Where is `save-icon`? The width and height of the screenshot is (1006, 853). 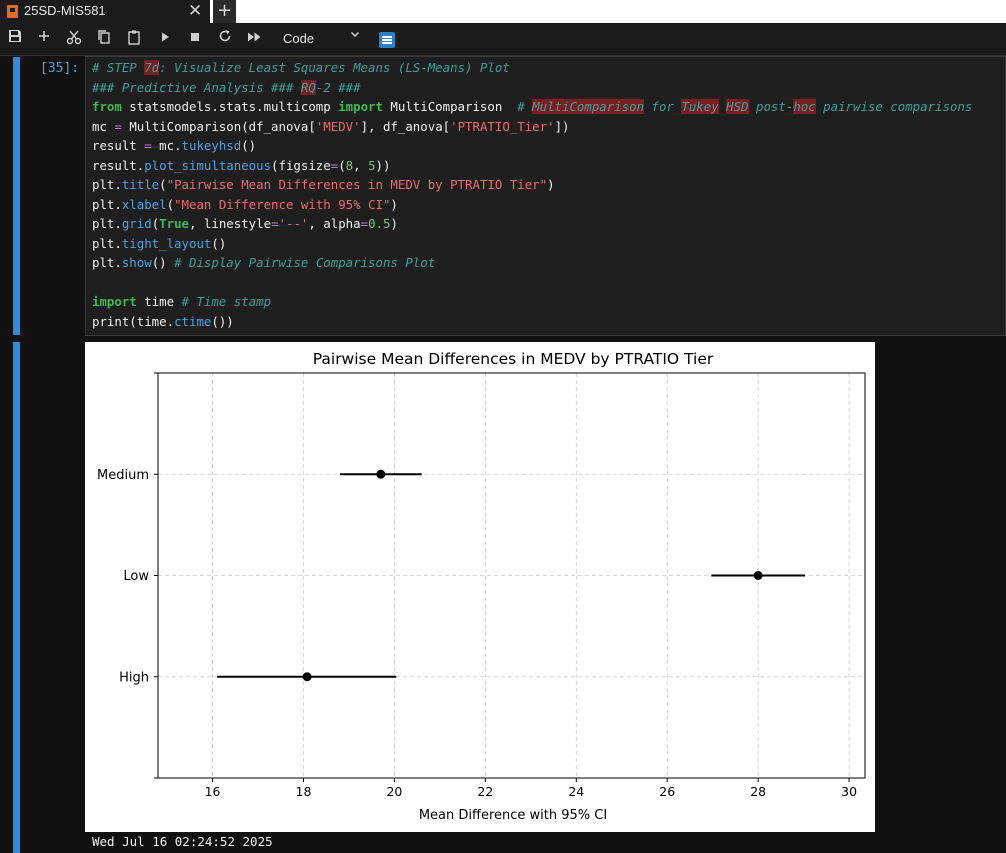
save-icon is located at coordinates (15, 39).